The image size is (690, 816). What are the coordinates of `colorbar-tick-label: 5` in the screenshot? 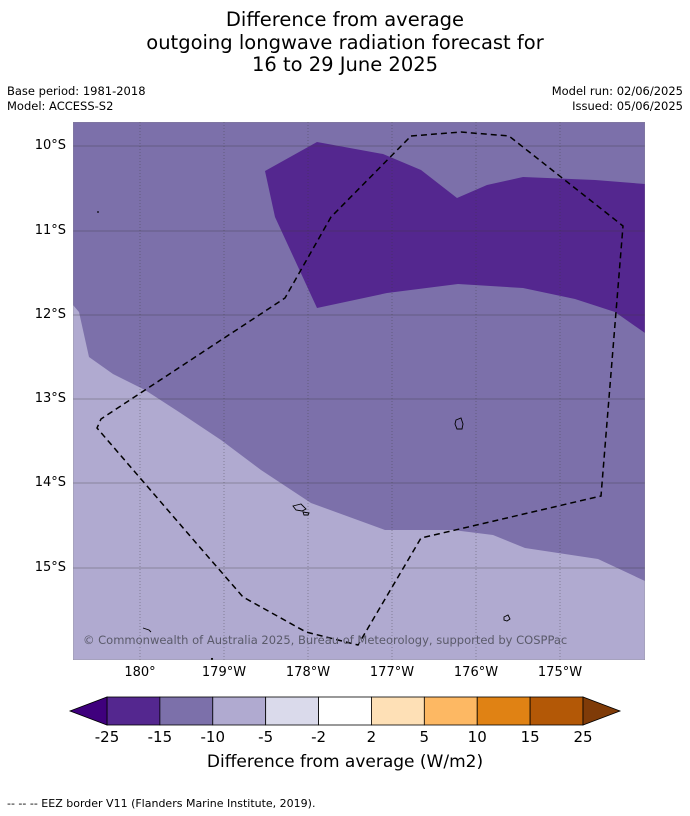 It's located at (424, 737).